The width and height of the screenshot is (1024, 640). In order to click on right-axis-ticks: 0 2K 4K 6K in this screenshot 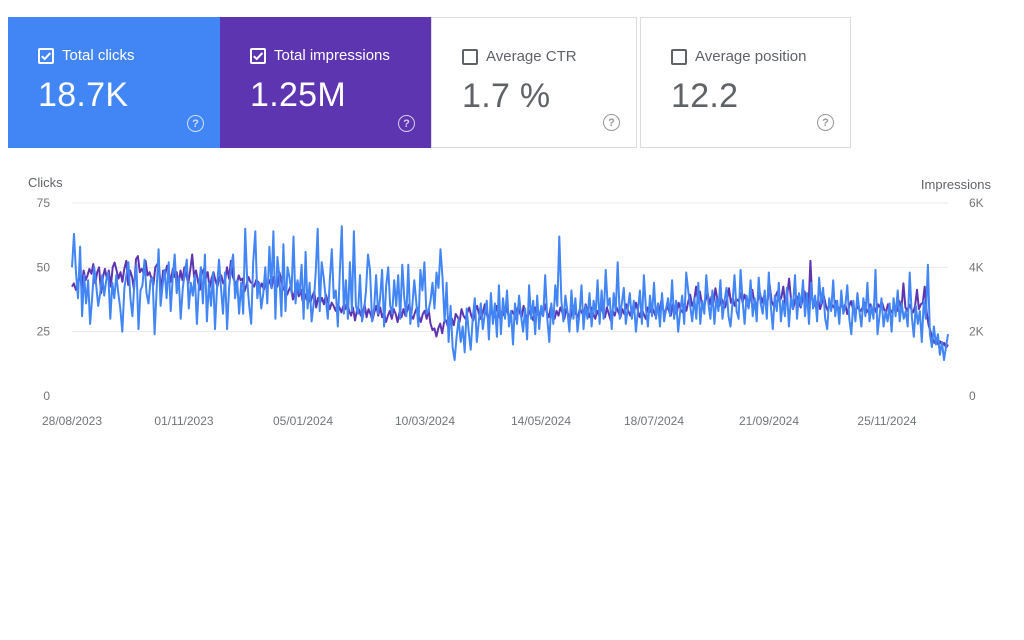, I will do `click(976, 299)`.